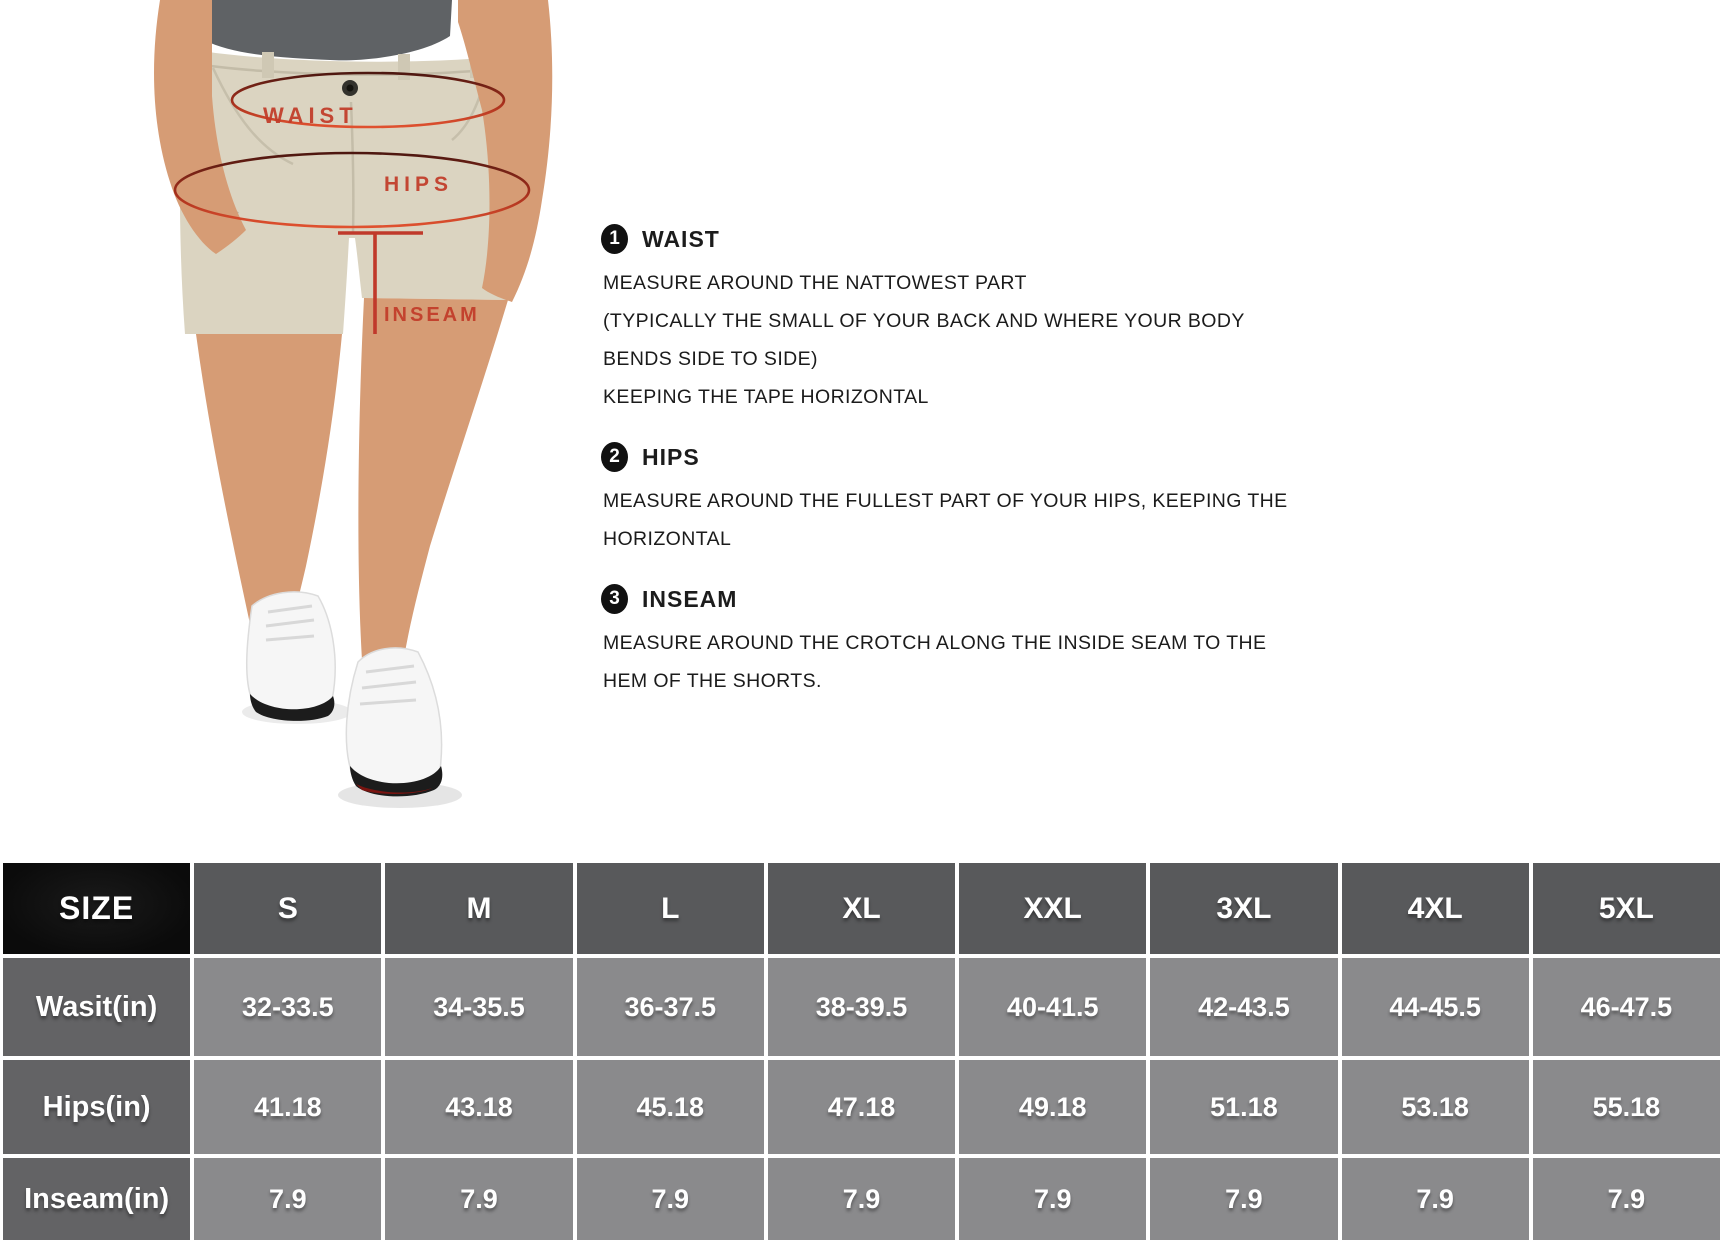 Image resolution: width=1723 pixels, height=1246 pixels. I want to click on right-leg, so click(433, 479).